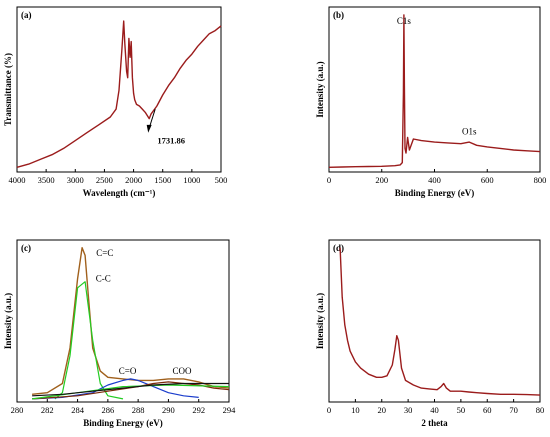  What do you see at coordinates (162, 180) in the screenshot?
I see `x-tick-label: 1500` at bounding box center [162, 180].